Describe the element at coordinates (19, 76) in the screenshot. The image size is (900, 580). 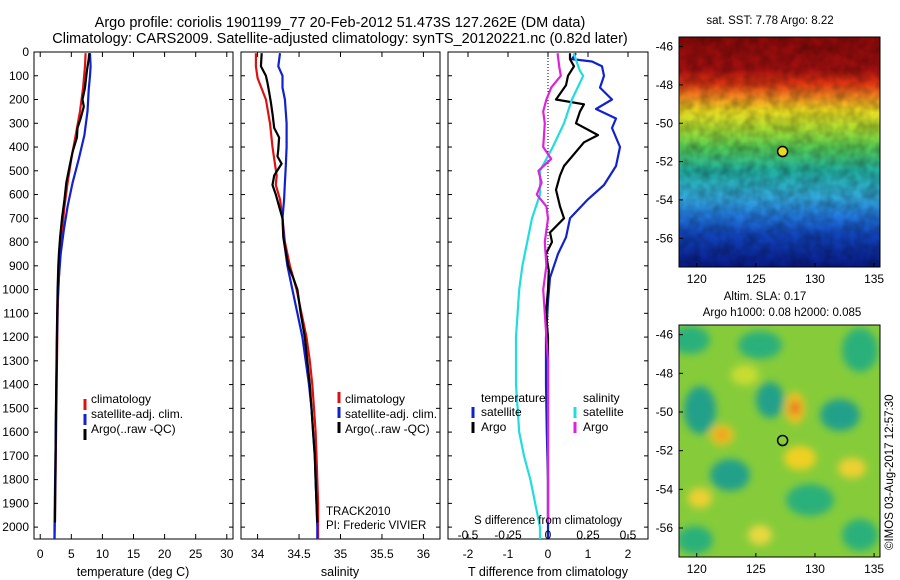
I see `y-tick-label: 100` at that location.